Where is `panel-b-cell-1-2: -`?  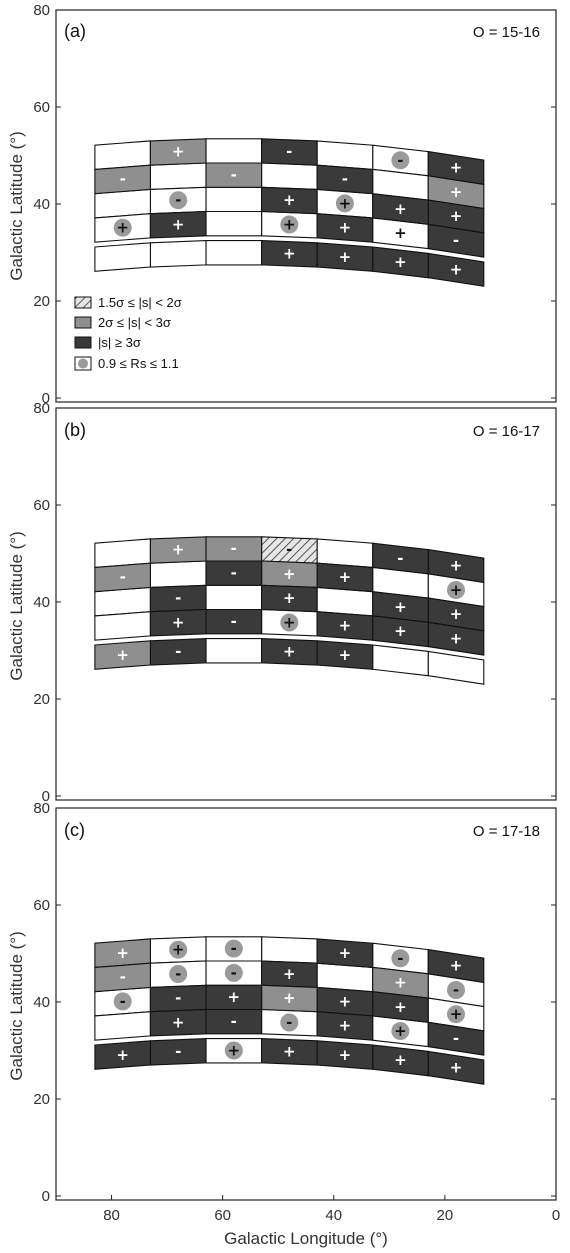 panel-b-cell-1-2: - is located at coordinates (178, 598).